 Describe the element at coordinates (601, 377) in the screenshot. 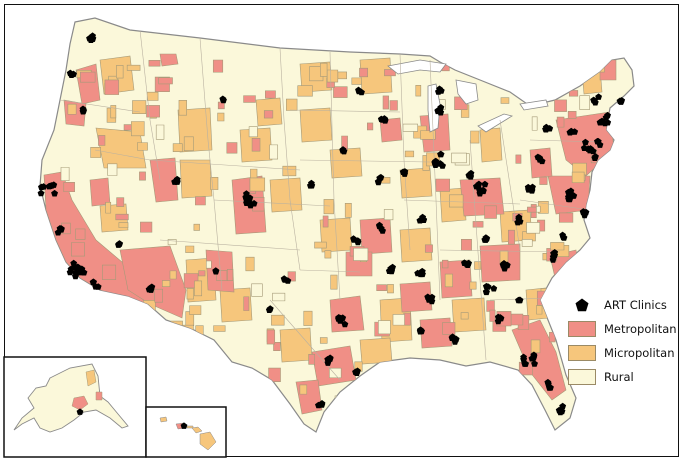

I see `legend-item-rural: Rural` at that location.